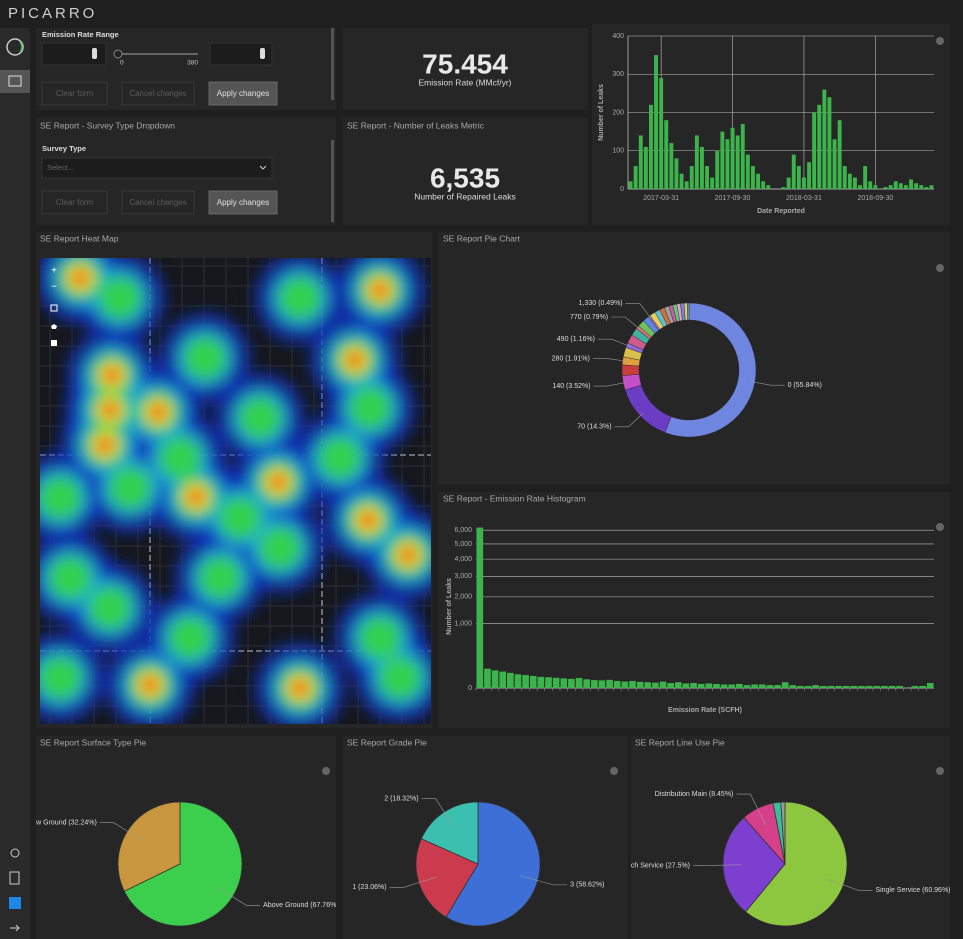  I want to click on slice-label: 1,330 (0.49%), so click(601, 303).